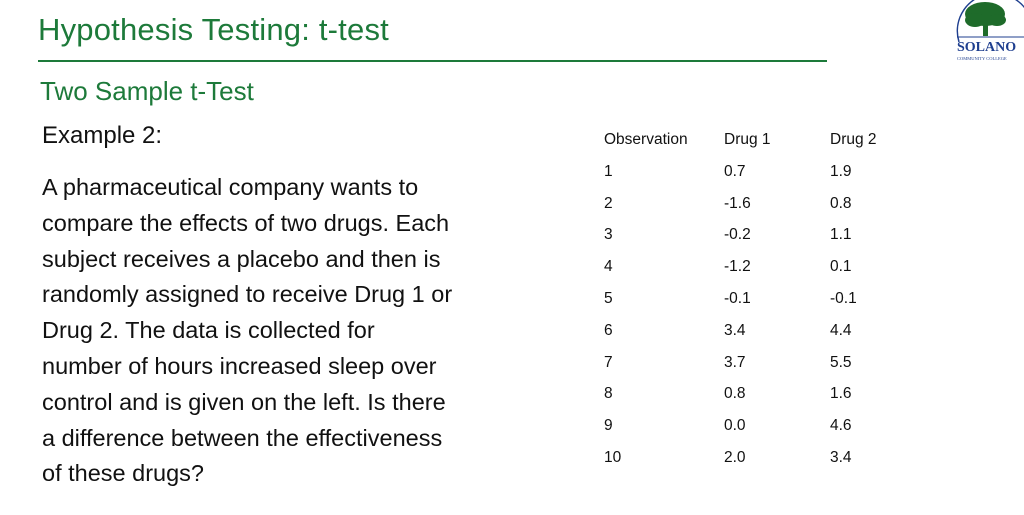 Image resolution: width=1024 pixels, height=515 pixels. I want to click on example-label: Example 2:, so click(102, 135).